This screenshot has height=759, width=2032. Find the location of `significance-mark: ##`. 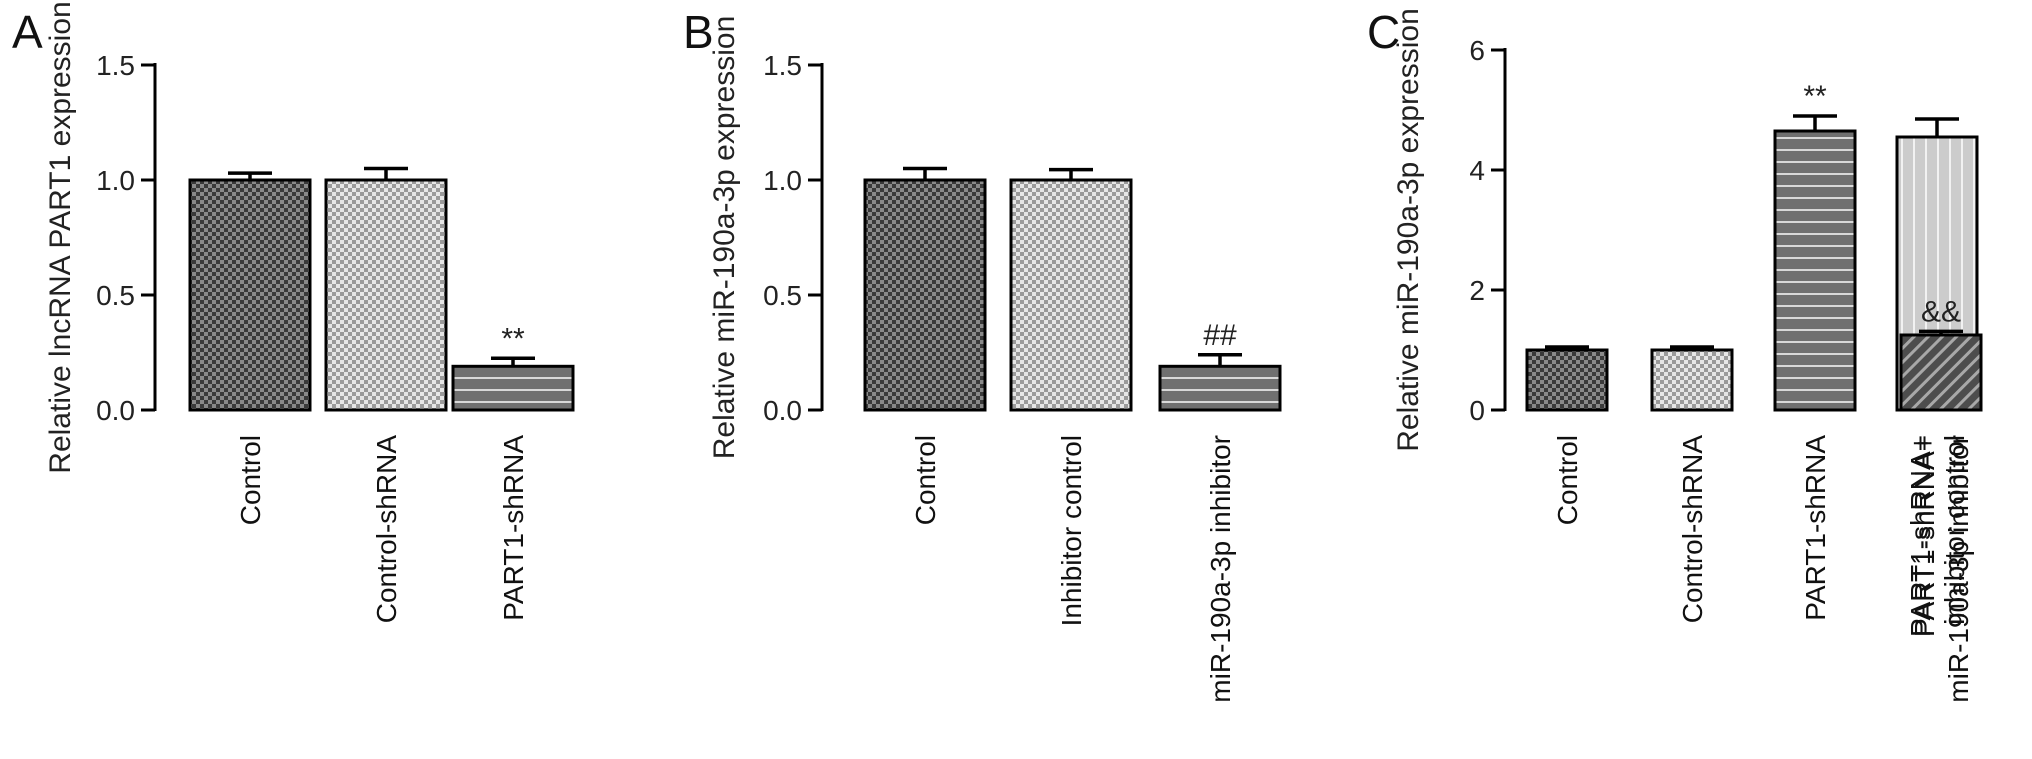

significance-mark: ## is located at coordinates (1220, 335).